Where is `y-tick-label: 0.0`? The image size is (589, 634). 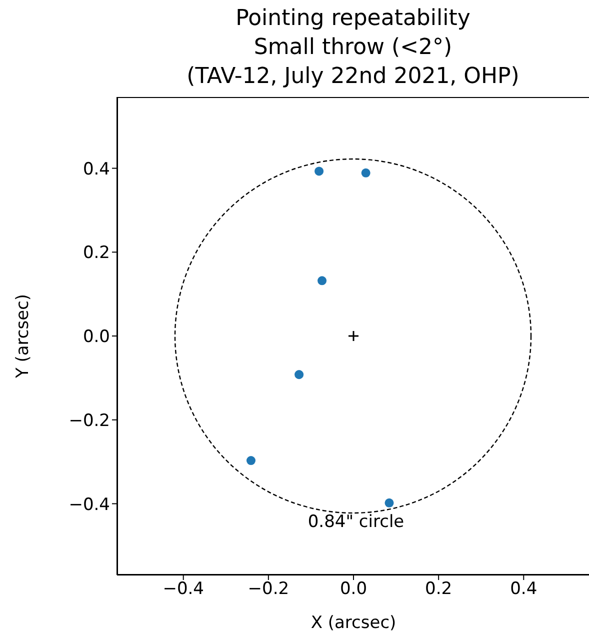 y-tick-label: 0.0 is located at coordinates (96, 337).